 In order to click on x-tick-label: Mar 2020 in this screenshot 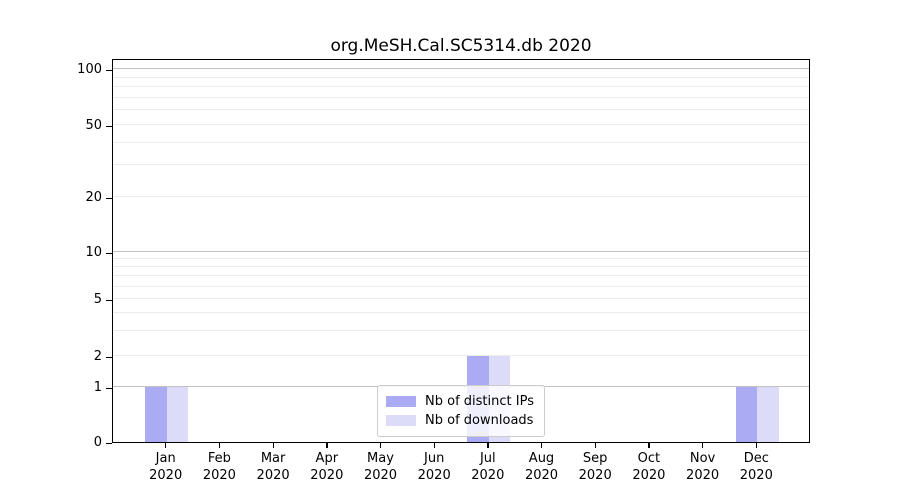, I will do `click(273, 467)`.